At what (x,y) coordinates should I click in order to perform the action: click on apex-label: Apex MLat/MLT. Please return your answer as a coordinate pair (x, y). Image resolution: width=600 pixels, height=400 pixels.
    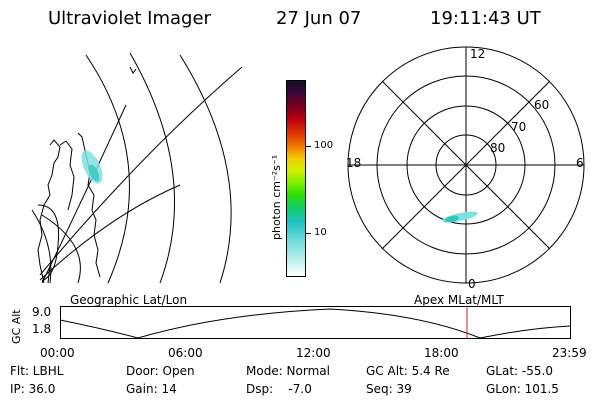
    Looking at the image, I should click on (459, 300).